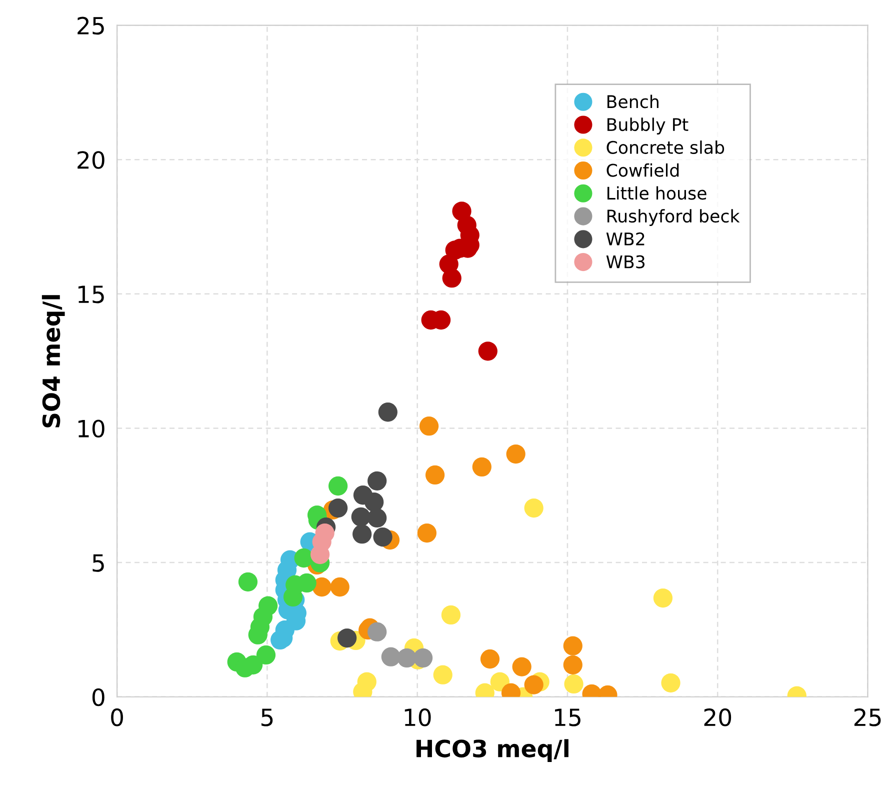  What do you see at coordinates (91, 160) in the screenshot?
I see `y-tick-label: 20` at bounding box center [91, 160].